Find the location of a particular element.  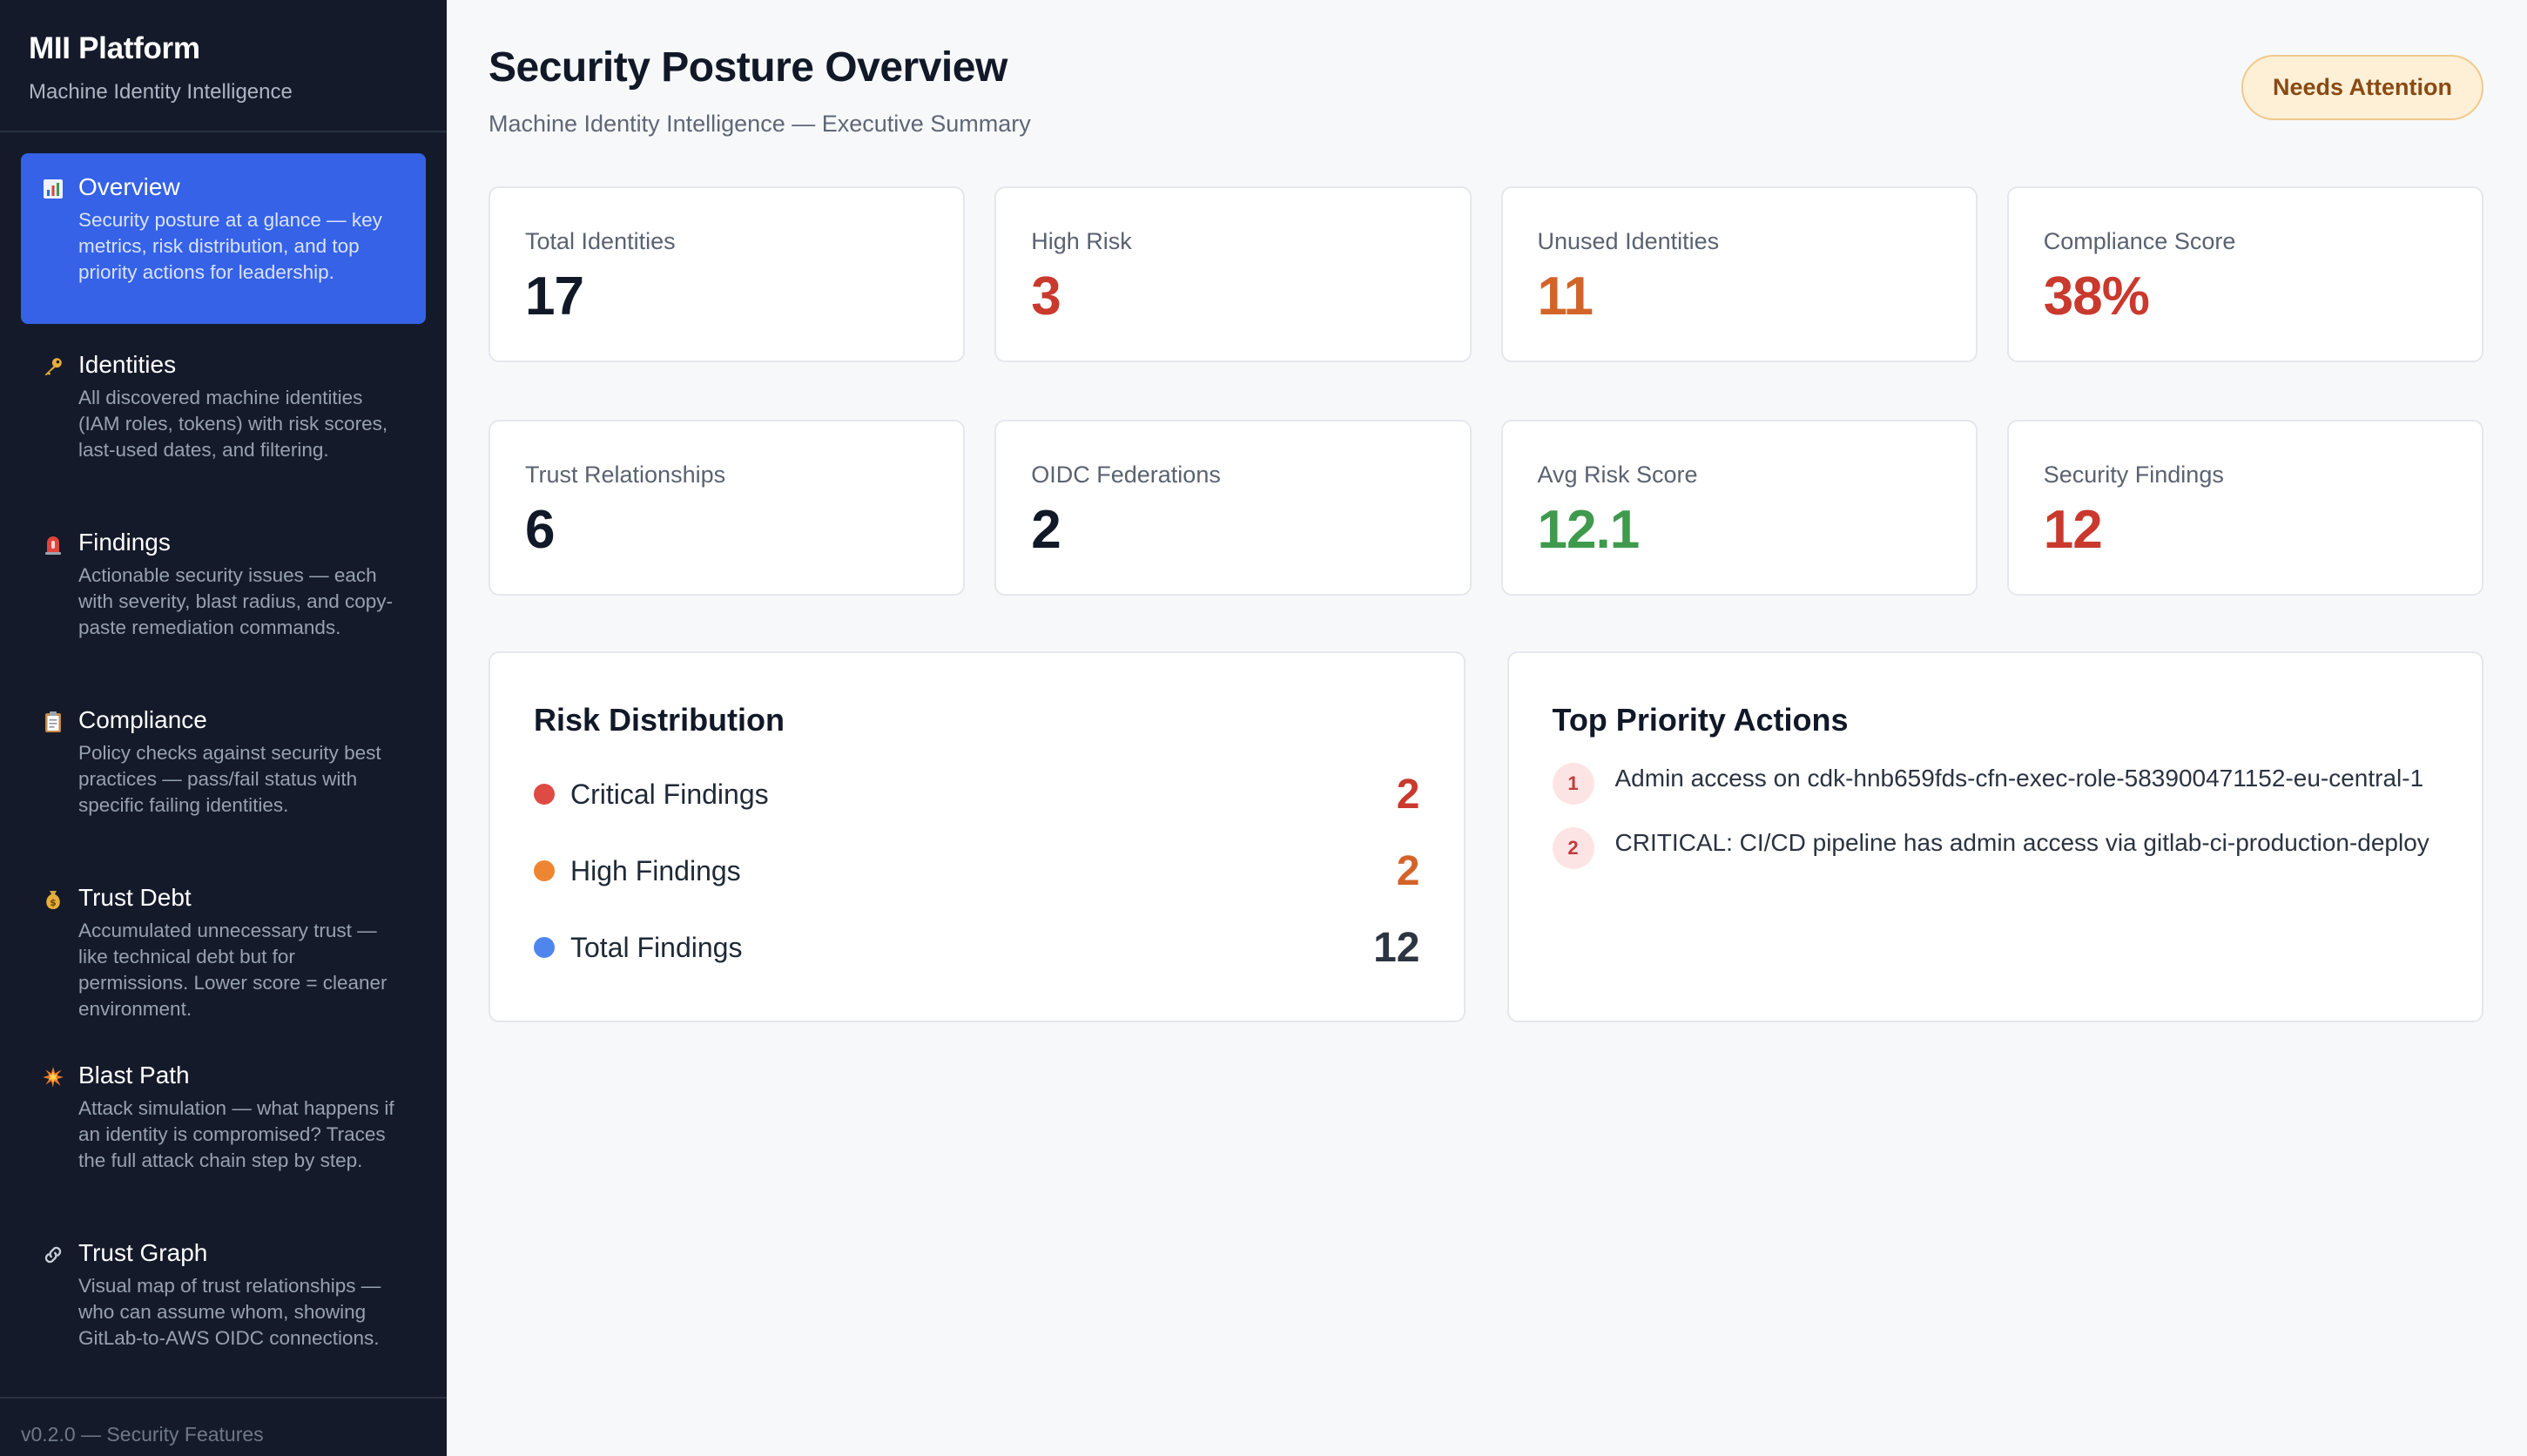

metric-card-unused-identities: Unused Identities 11 is located at coordinates (1739, 274).